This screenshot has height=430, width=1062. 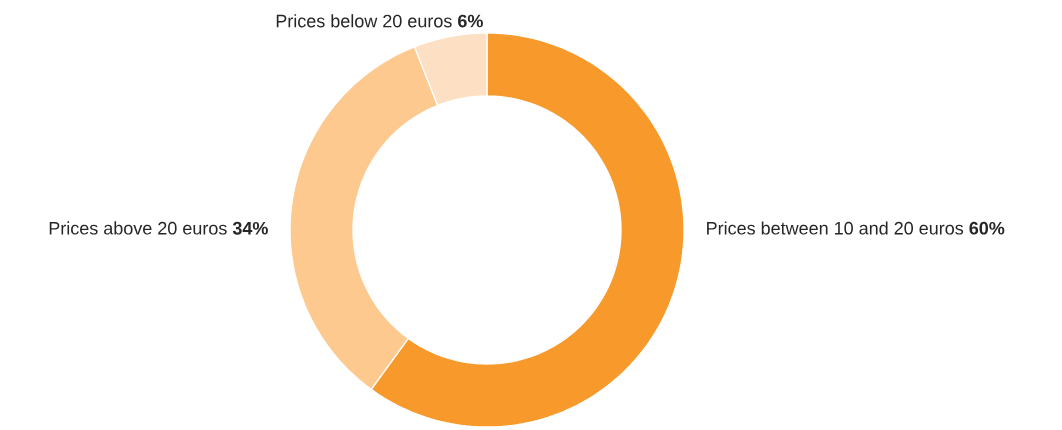 What do you see at coordinates (987, 228) in the screenshot?
I see `data-label: 60%` at bounding box center [987, 228].